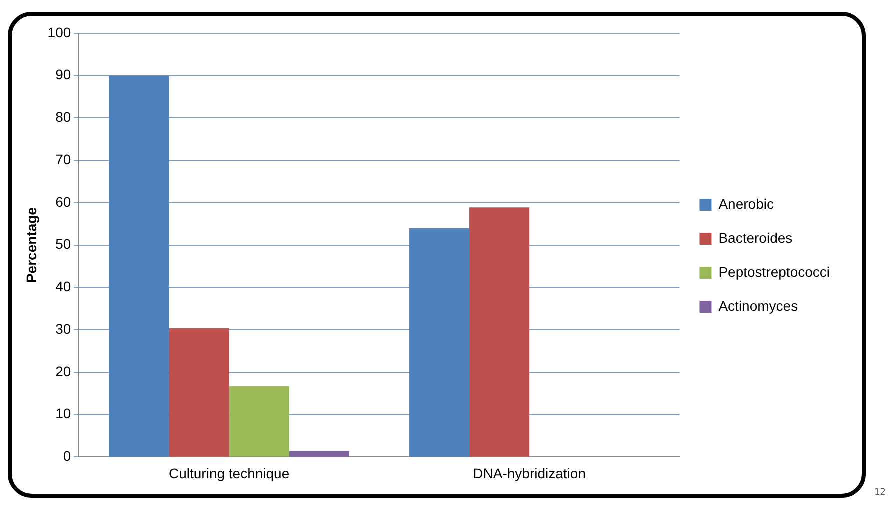 This screenshot has height=506, width=888. Describe the element at coordinates (774, 272) in the screenshot. I see `legend-label: Peptostreptococci` at that location.